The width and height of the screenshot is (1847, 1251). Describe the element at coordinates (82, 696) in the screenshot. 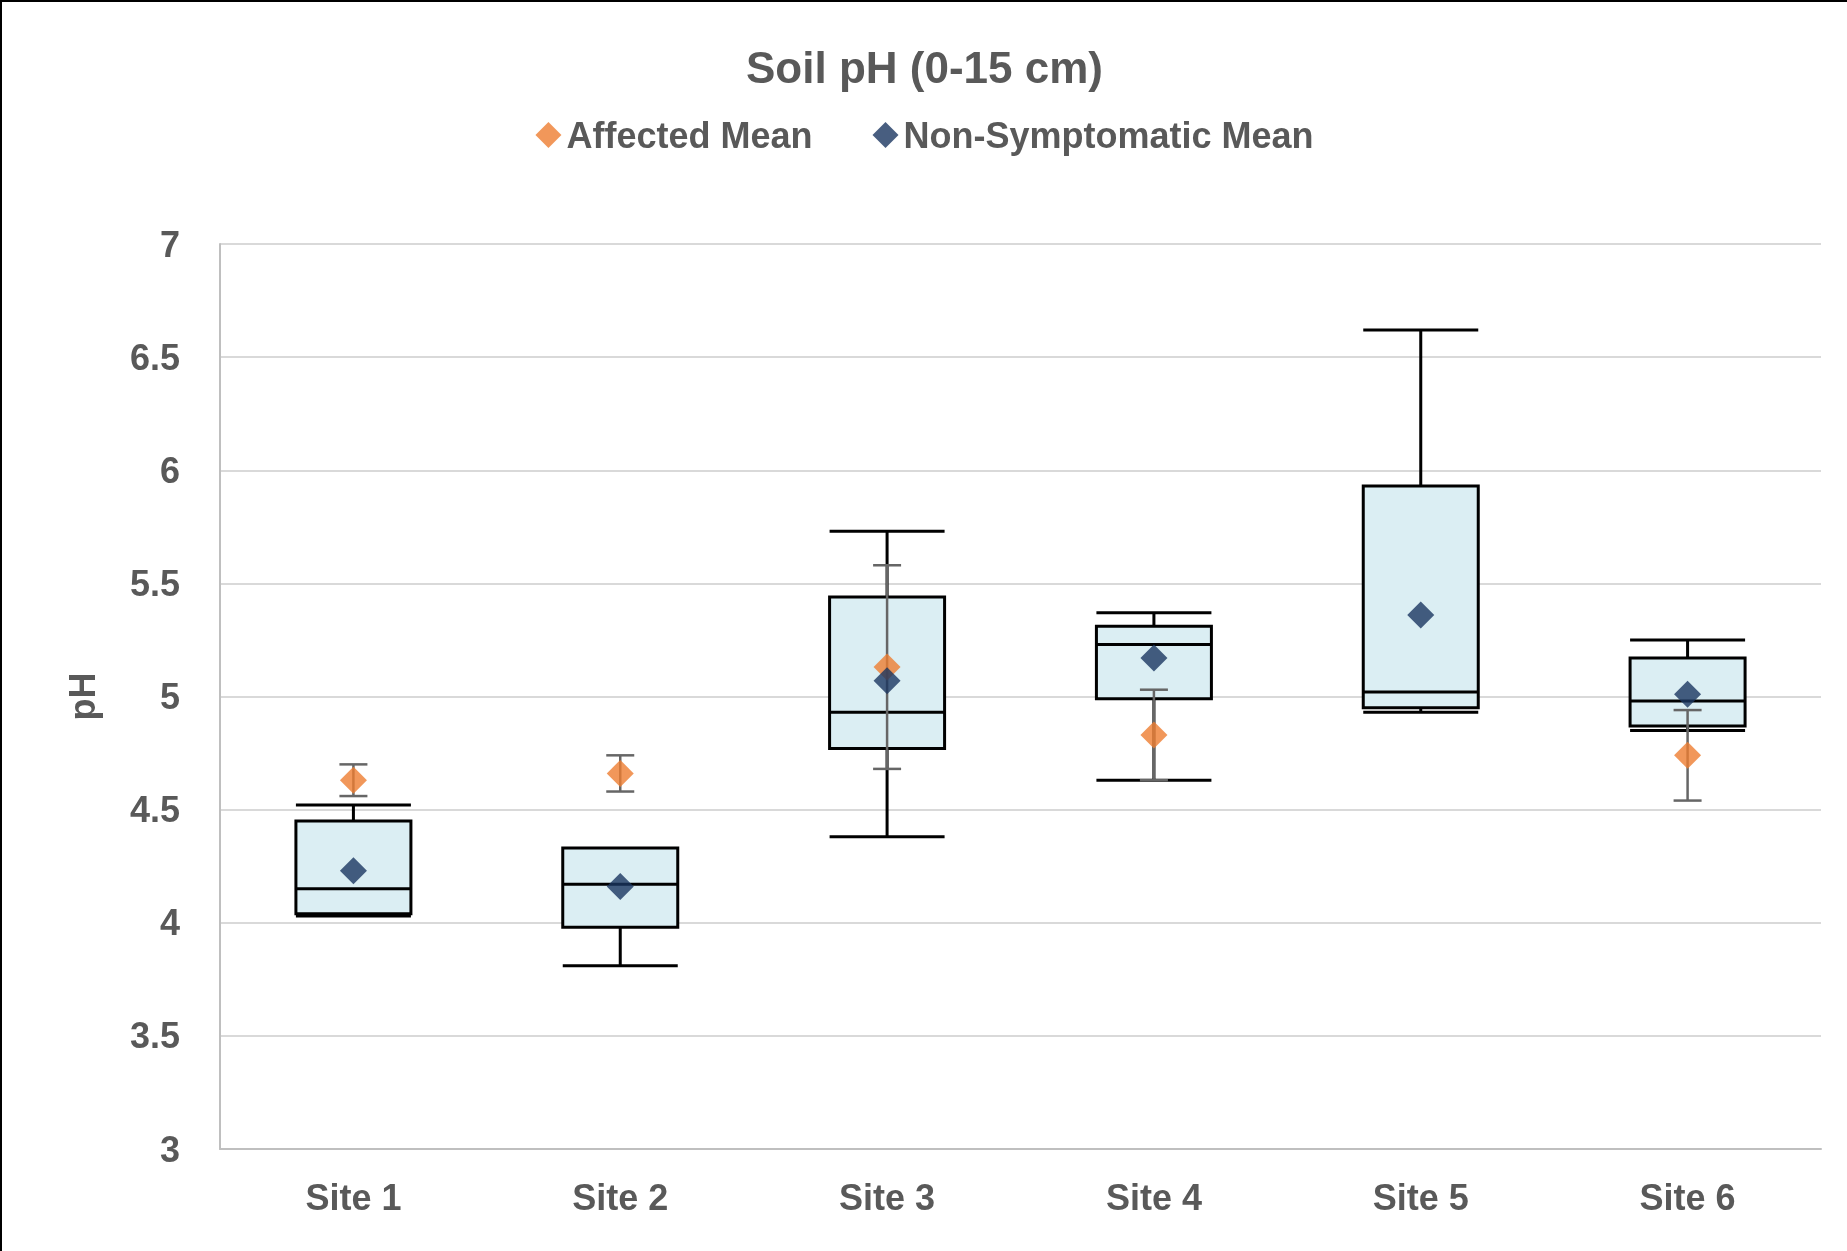

I see `y-axis-title: pH` at that location.